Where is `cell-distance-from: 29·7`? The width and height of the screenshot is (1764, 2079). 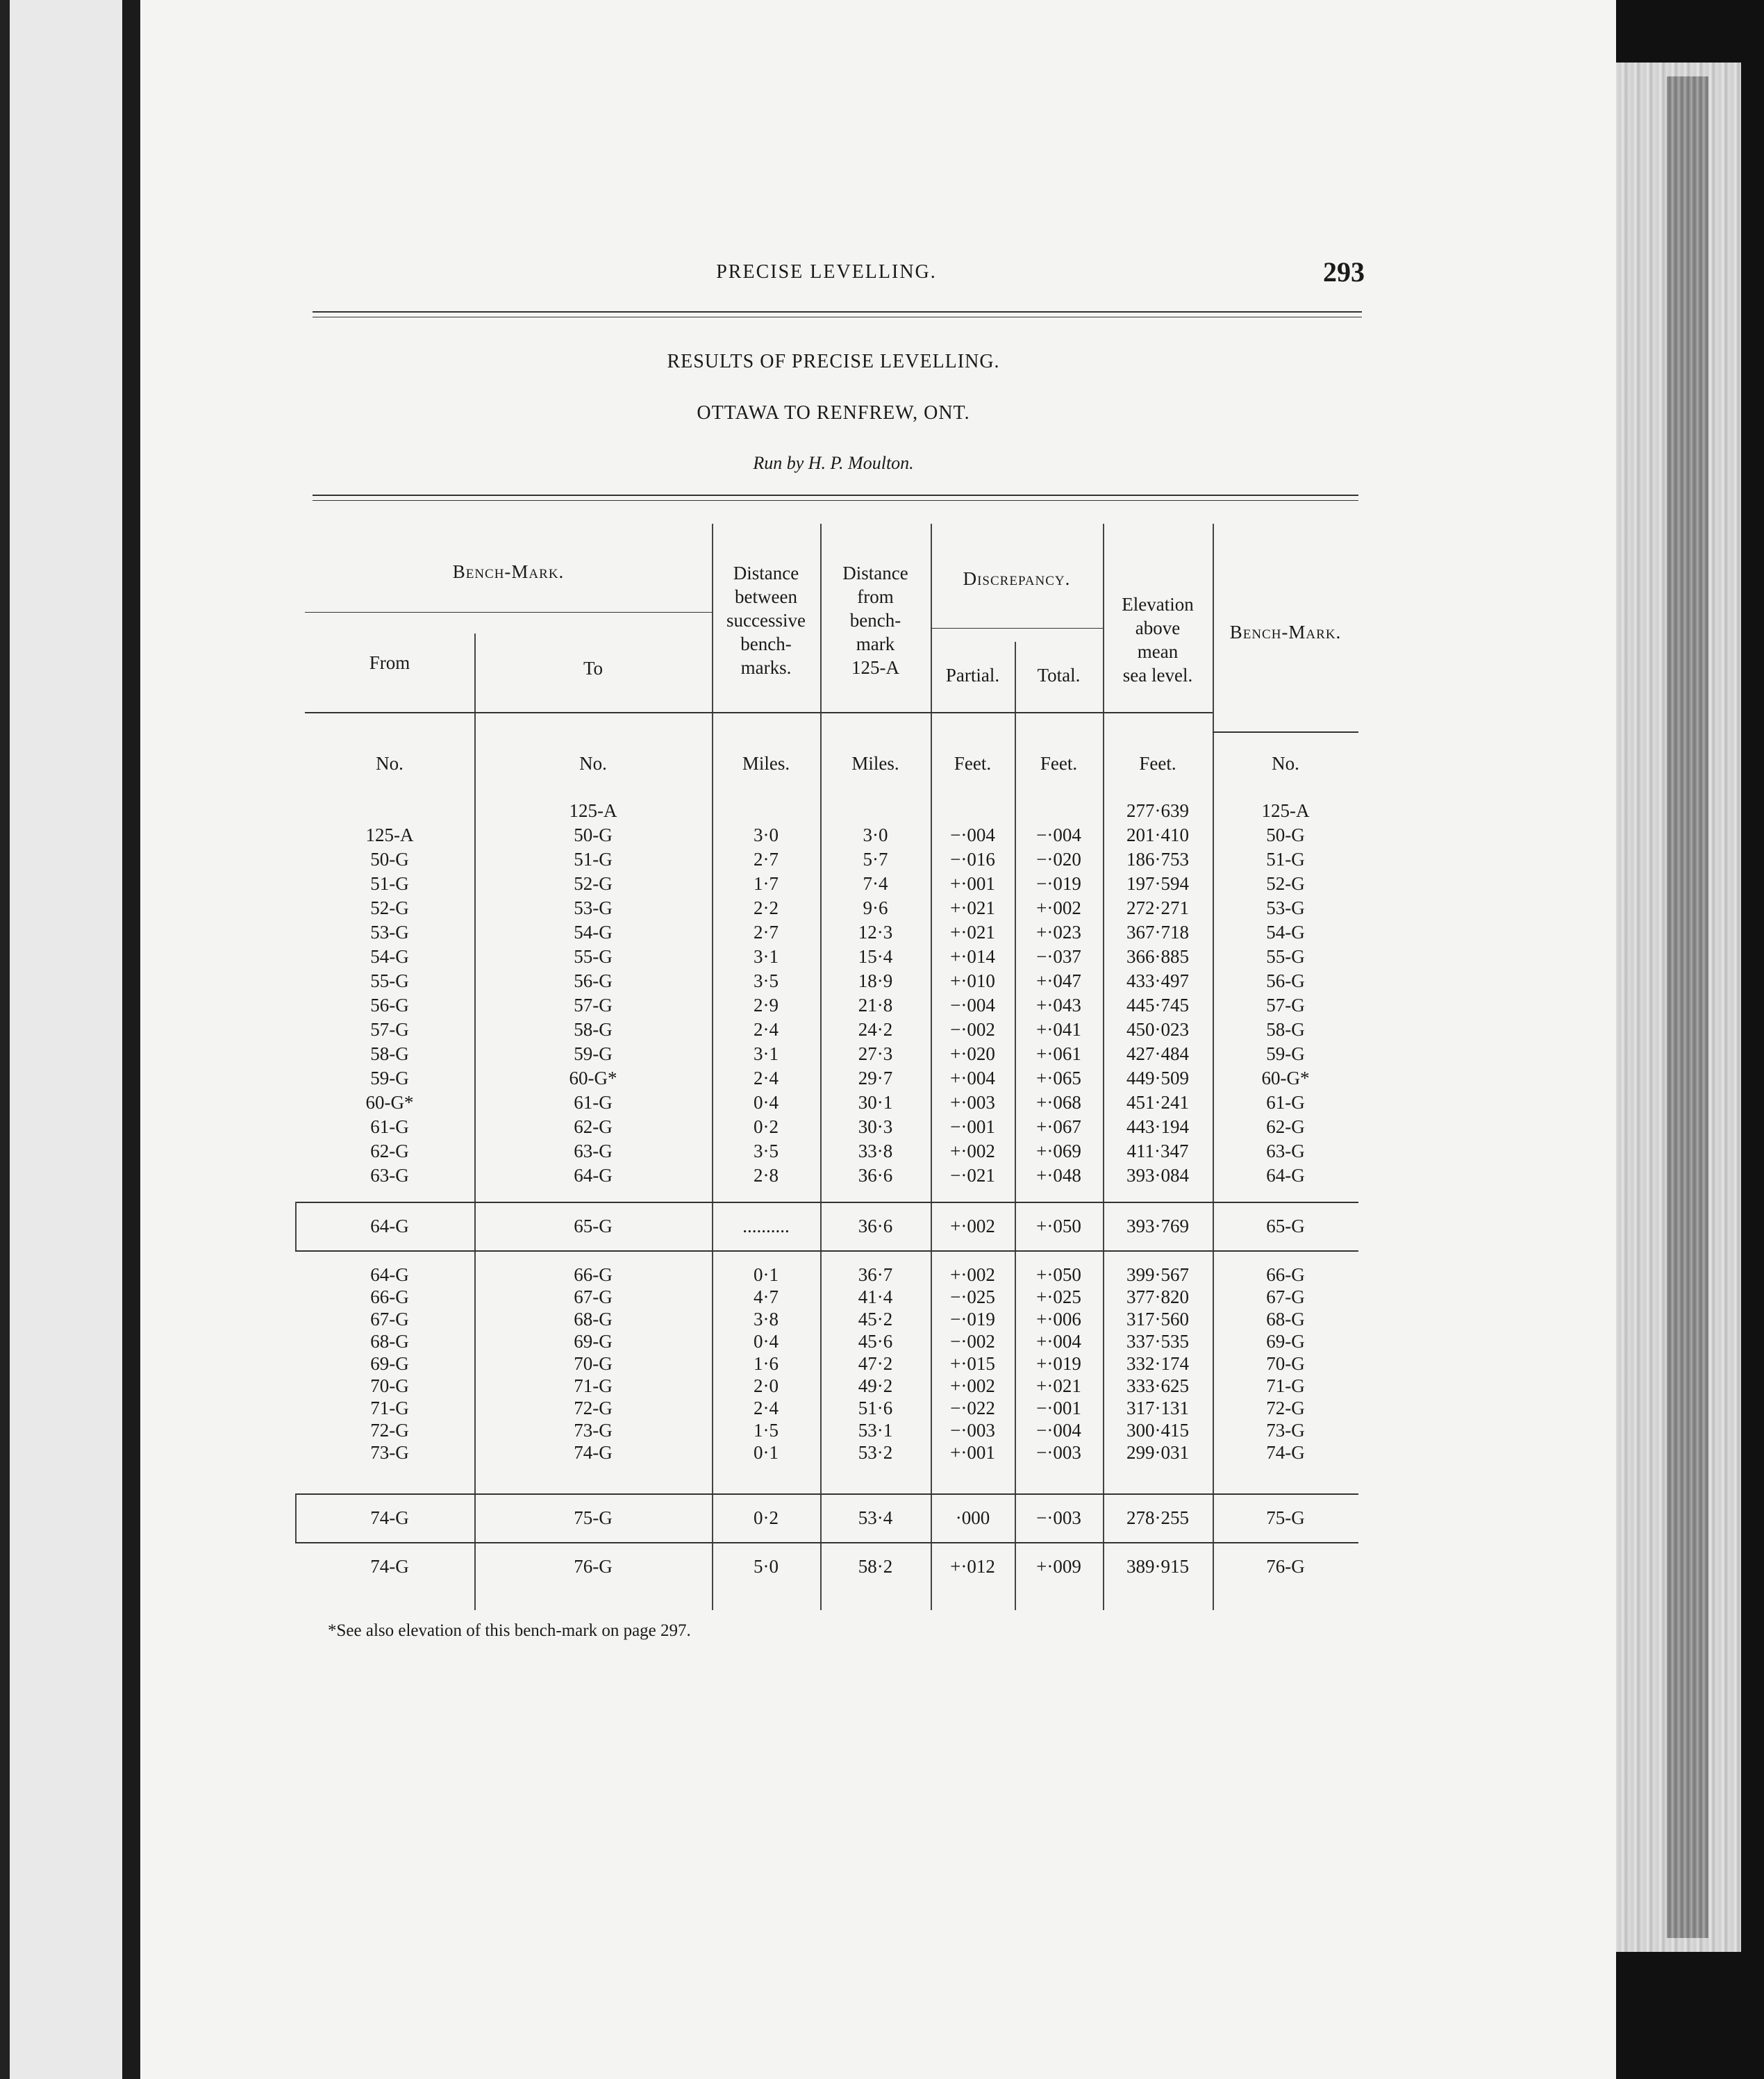 cell-distance-from: 29·7 is located at coordinates (875, 1078).